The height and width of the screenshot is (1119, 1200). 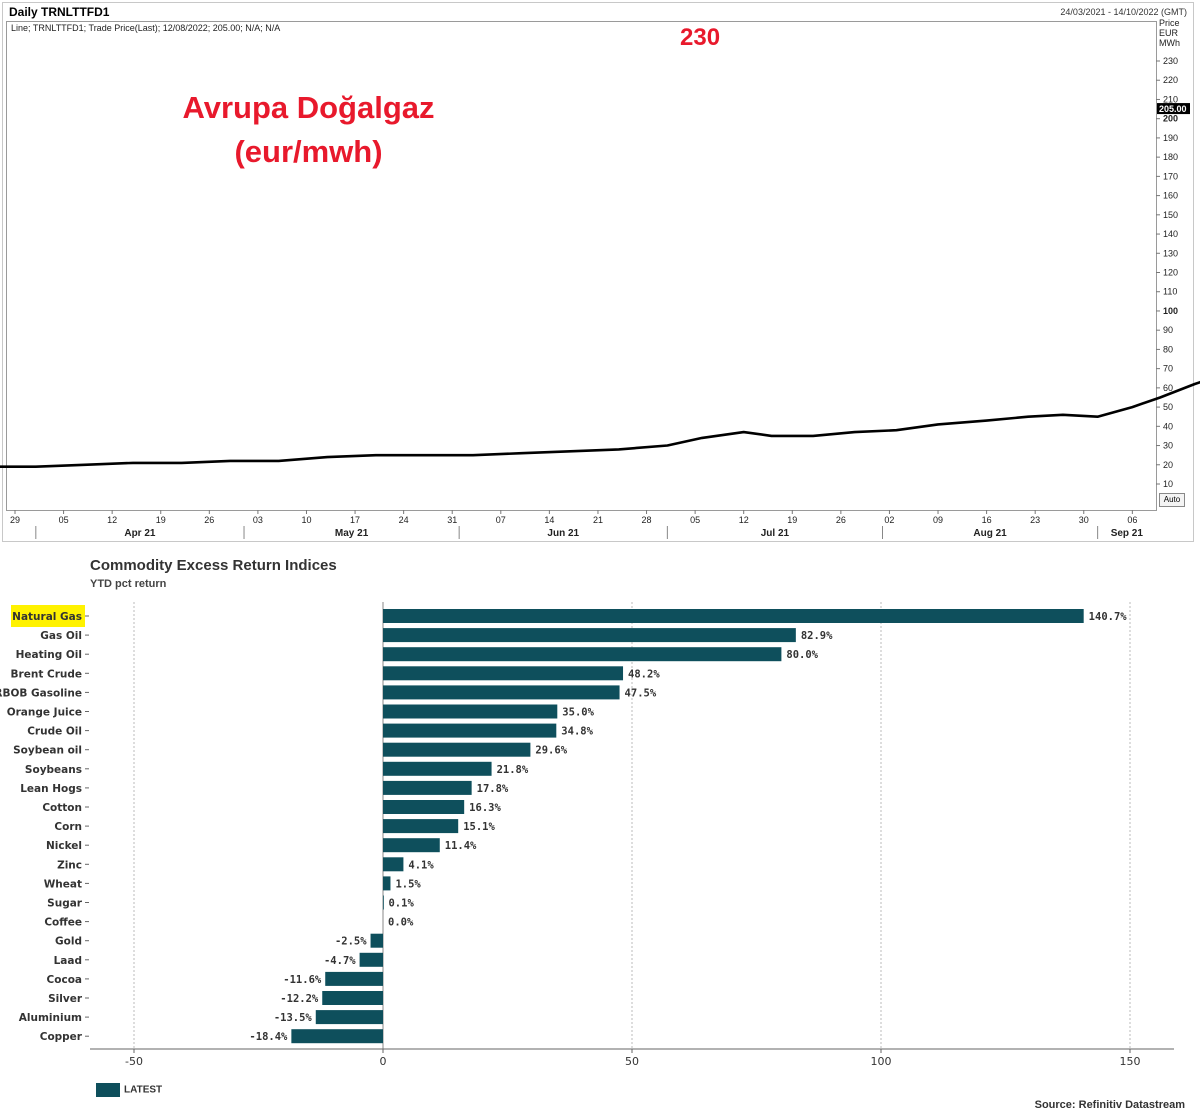 What do you see at coordinates (1170, 119) in the screenshot?
I see `y-tick-label: 200` at bounding box center [1170, 119].